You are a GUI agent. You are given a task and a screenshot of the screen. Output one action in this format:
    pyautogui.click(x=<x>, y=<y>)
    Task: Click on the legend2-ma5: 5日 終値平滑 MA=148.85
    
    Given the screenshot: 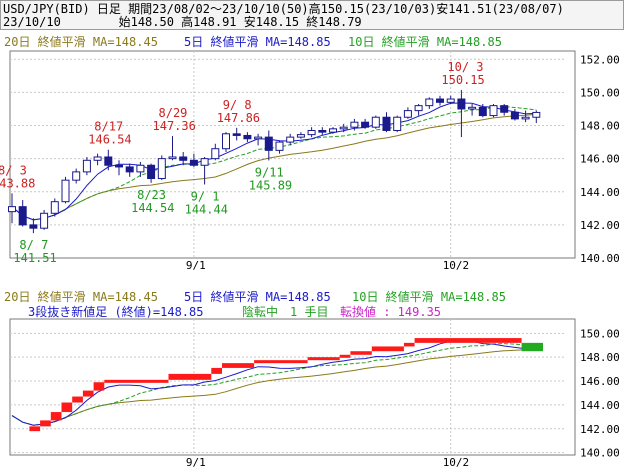 What is the action you would take?
    pyautogui.click(x=257, y=296)
    